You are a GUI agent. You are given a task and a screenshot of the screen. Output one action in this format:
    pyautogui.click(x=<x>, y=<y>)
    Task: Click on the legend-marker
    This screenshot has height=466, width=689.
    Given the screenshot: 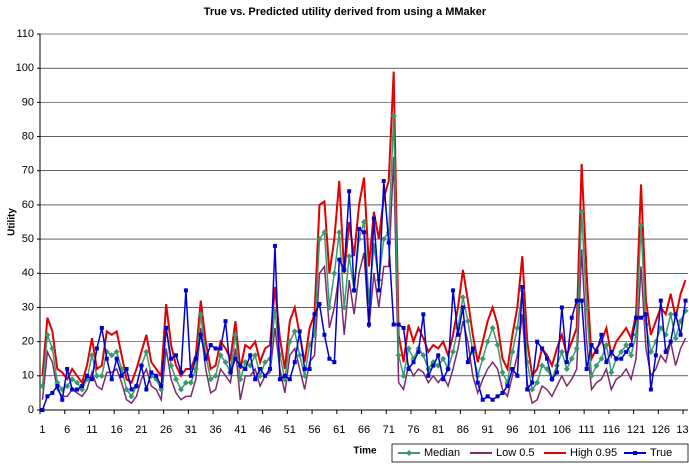 What is the action you would take?
    pyautogui.click(x=409, y=453)
    